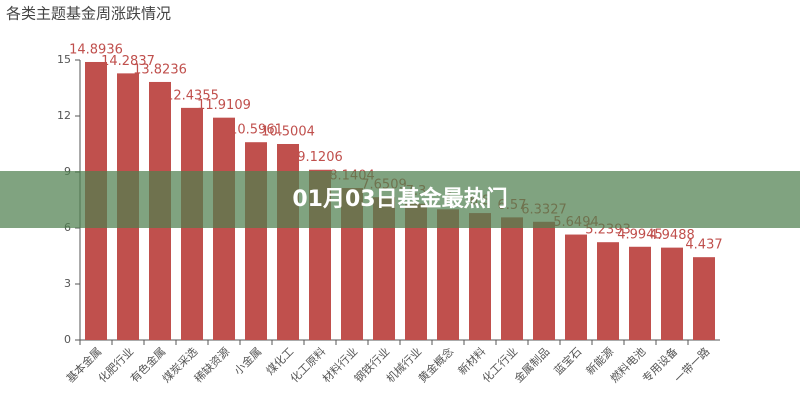 The width and height of the screenshot is (800, 400). Describe the element at coordinates (435, 364) in the screenshot. I see `x-tick-label: 黄金概念` at that location.